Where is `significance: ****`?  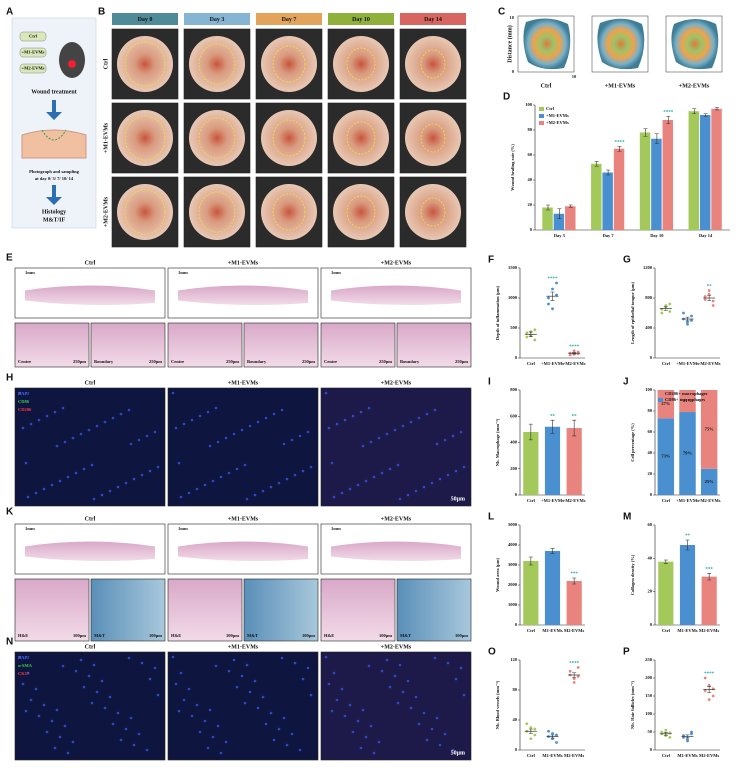
significance: **** is located at coordinates (709, 674).